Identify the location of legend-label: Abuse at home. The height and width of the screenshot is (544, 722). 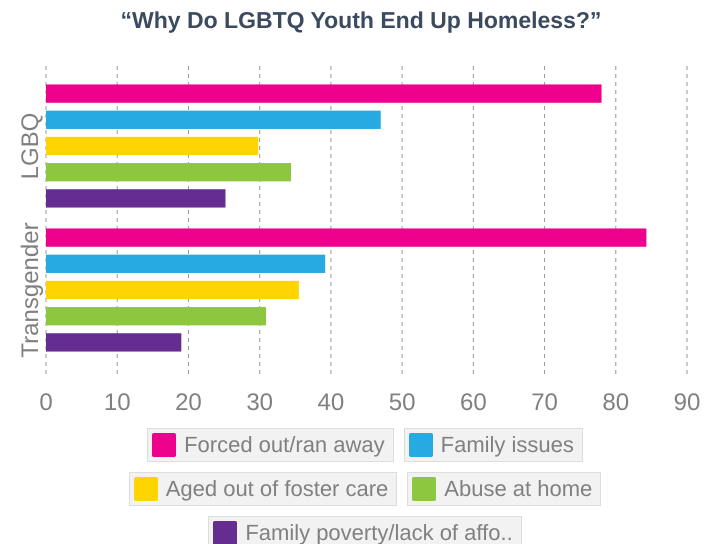
(518, 489).